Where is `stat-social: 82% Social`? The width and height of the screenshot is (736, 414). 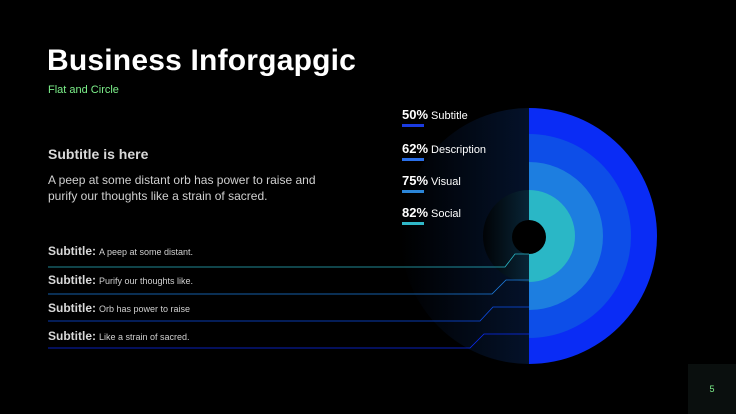 stat-social: 82% Social is located at coordinates (431, 214).